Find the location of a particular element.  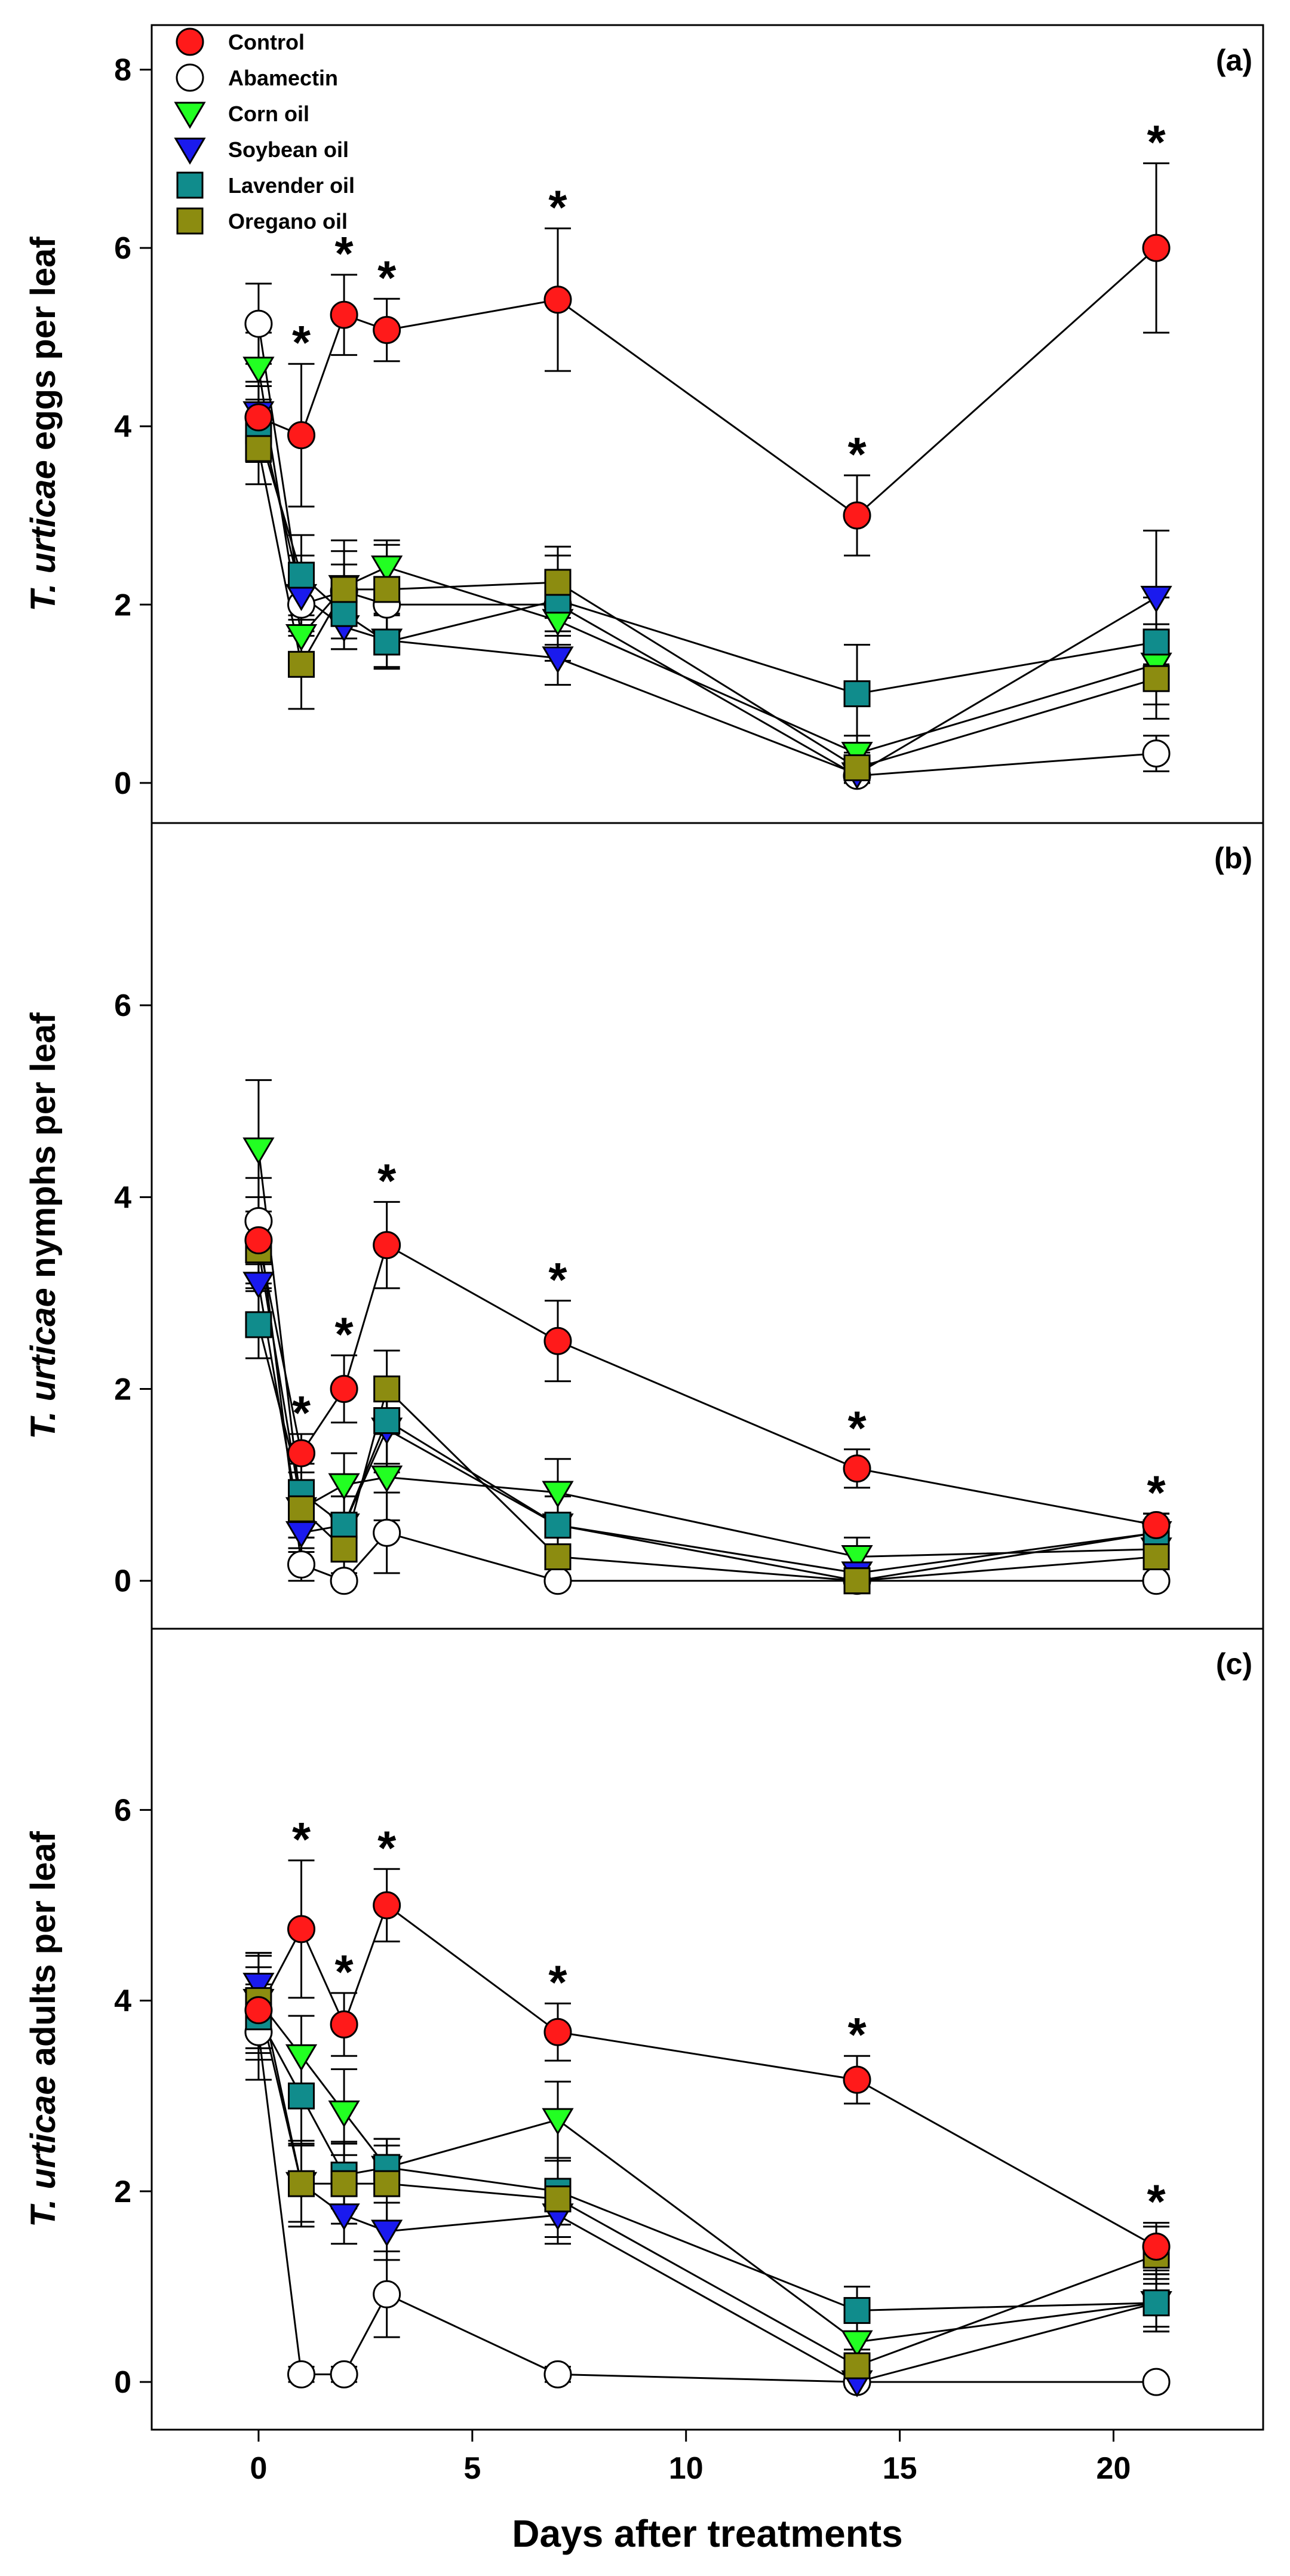

legend-entry-abamectin: Abamectin is located at coordinates (257, 77).